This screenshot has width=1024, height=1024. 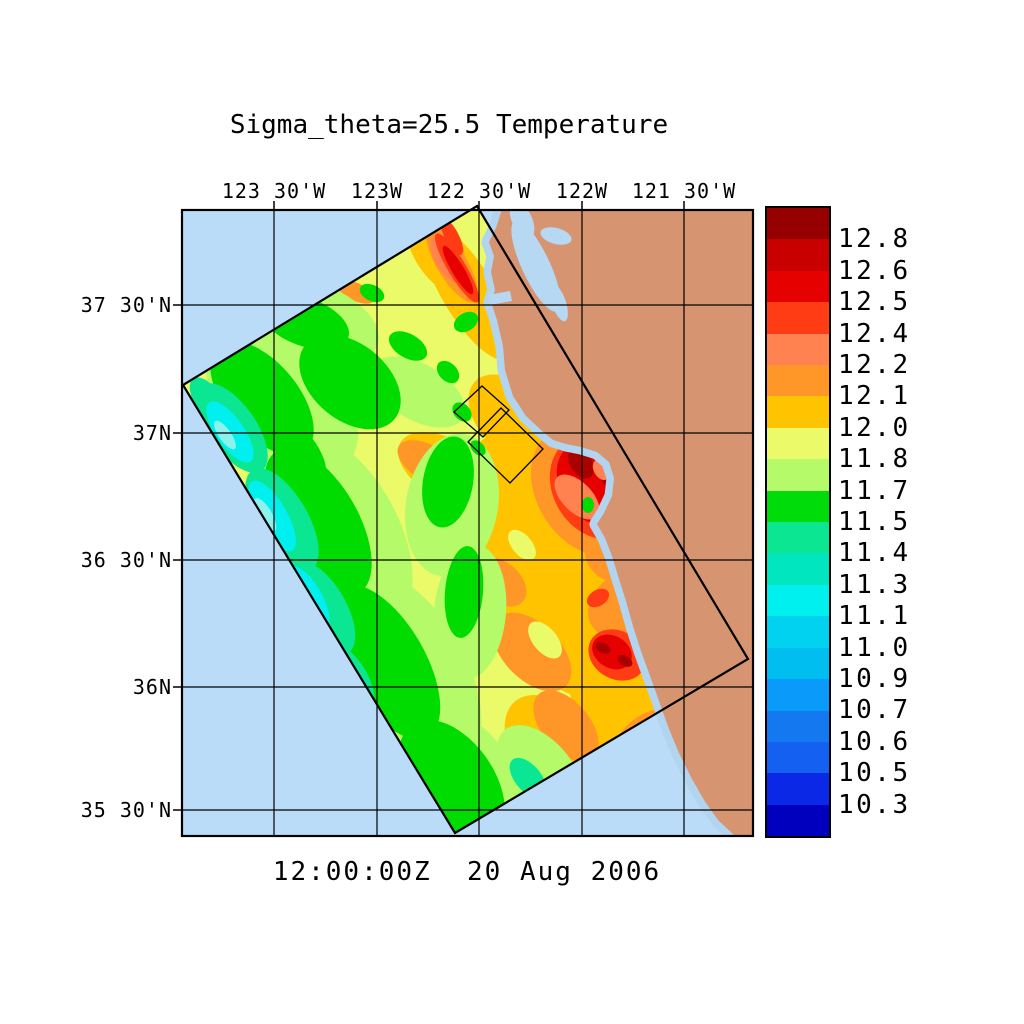 I want to click on colorbar-tick-label: 11.0, so click(x=874, y=647).